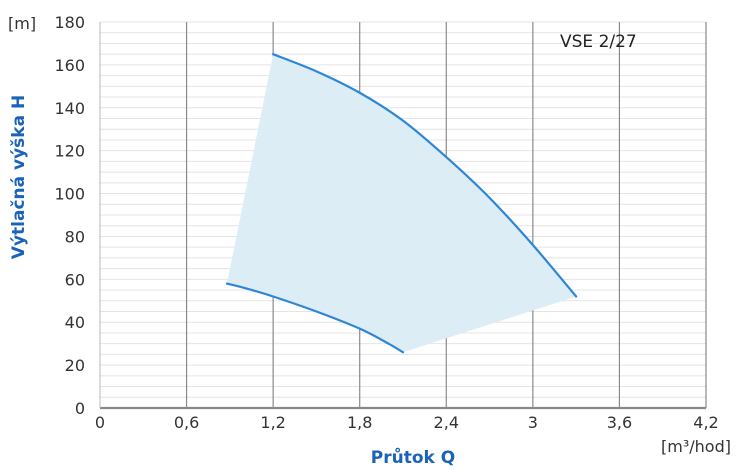  I want to click on x-unit-label: [m³/hod], so click(696, 446).